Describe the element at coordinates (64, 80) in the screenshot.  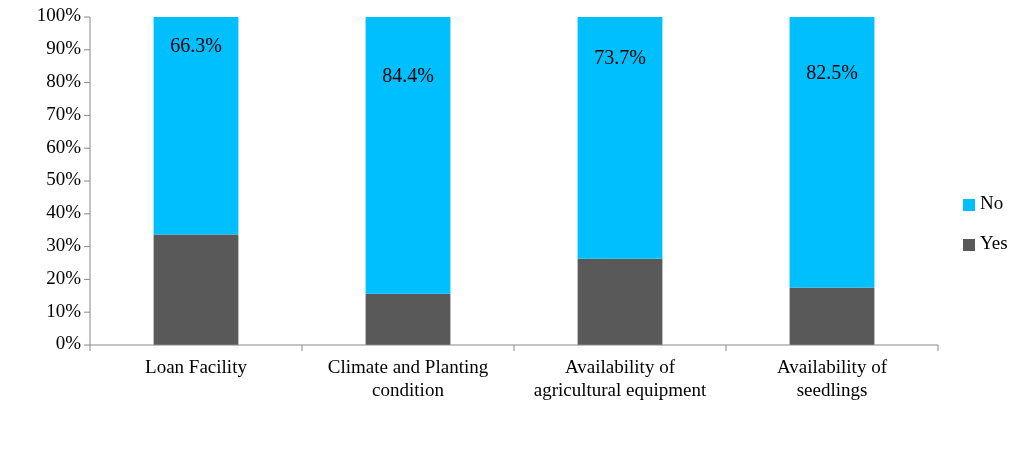
I see `y-tick-label: 80%` at that location.